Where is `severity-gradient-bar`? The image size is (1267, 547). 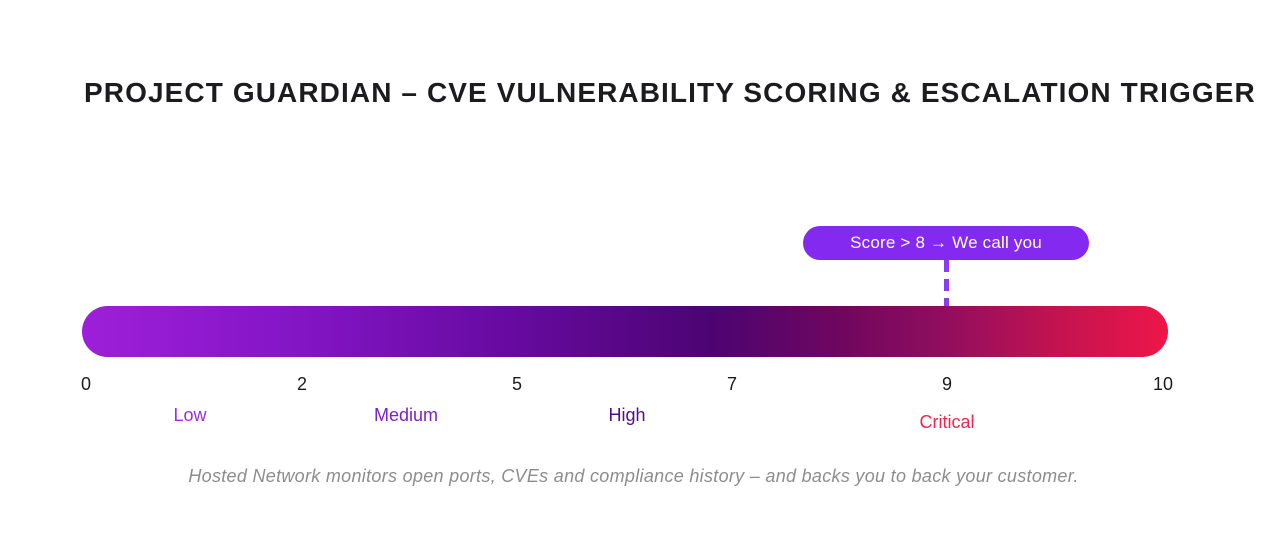 severity-gradient-bar is located at coordinates (625, 331).